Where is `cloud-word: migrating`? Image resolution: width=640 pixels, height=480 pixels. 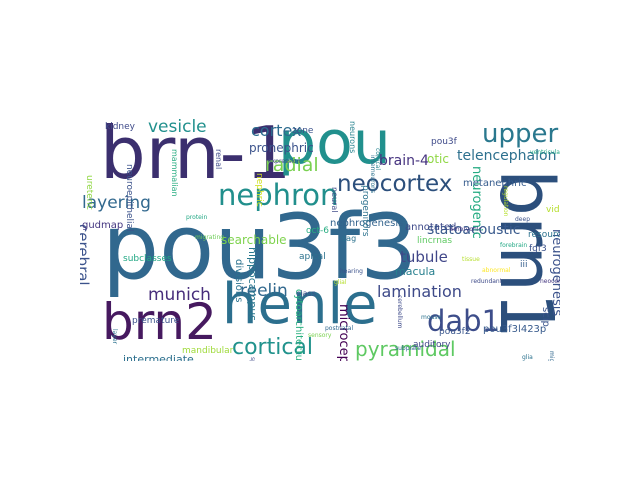 cloud-word: migrating is located at coordinates (210, 237).